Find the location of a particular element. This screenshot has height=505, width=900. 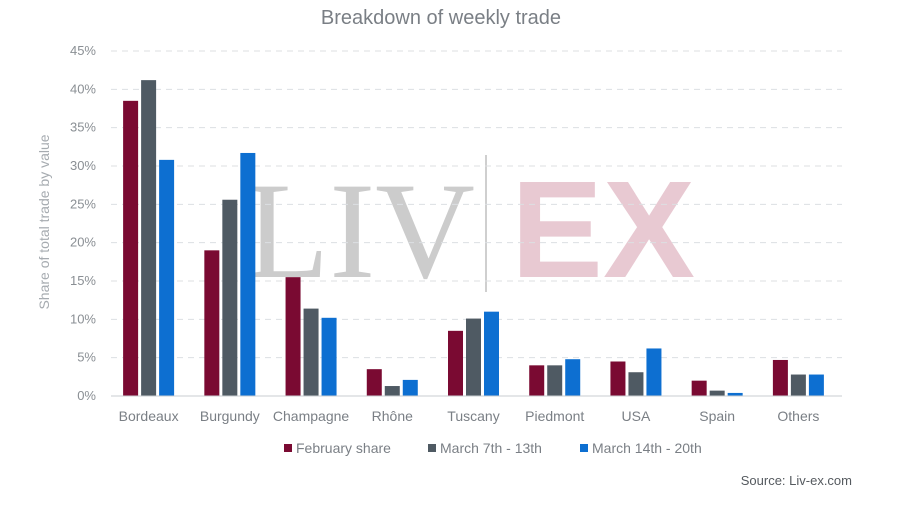

x-tick-label: Bordeaux is located at coordinates (149, 416).